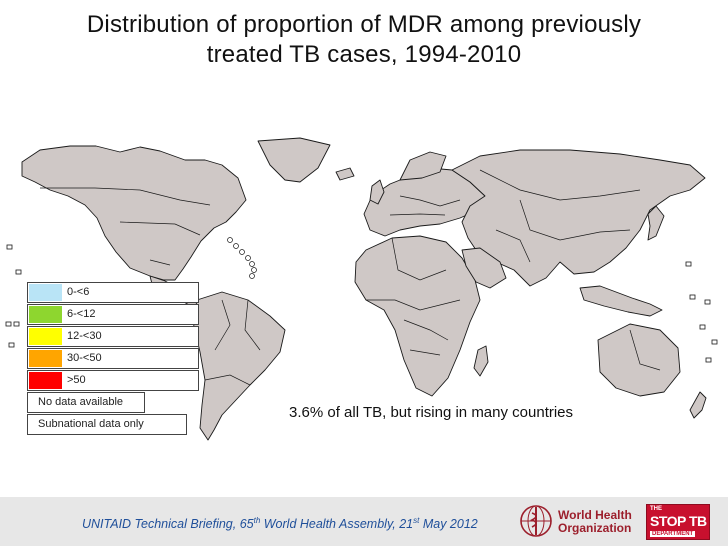 Image resolution: width=728 pixels, height=546 pixels. Describe the element at coordinates (364, 54) in the screenshot. I see `title-line-2: treated TB cases, 1994-2010` at that location.